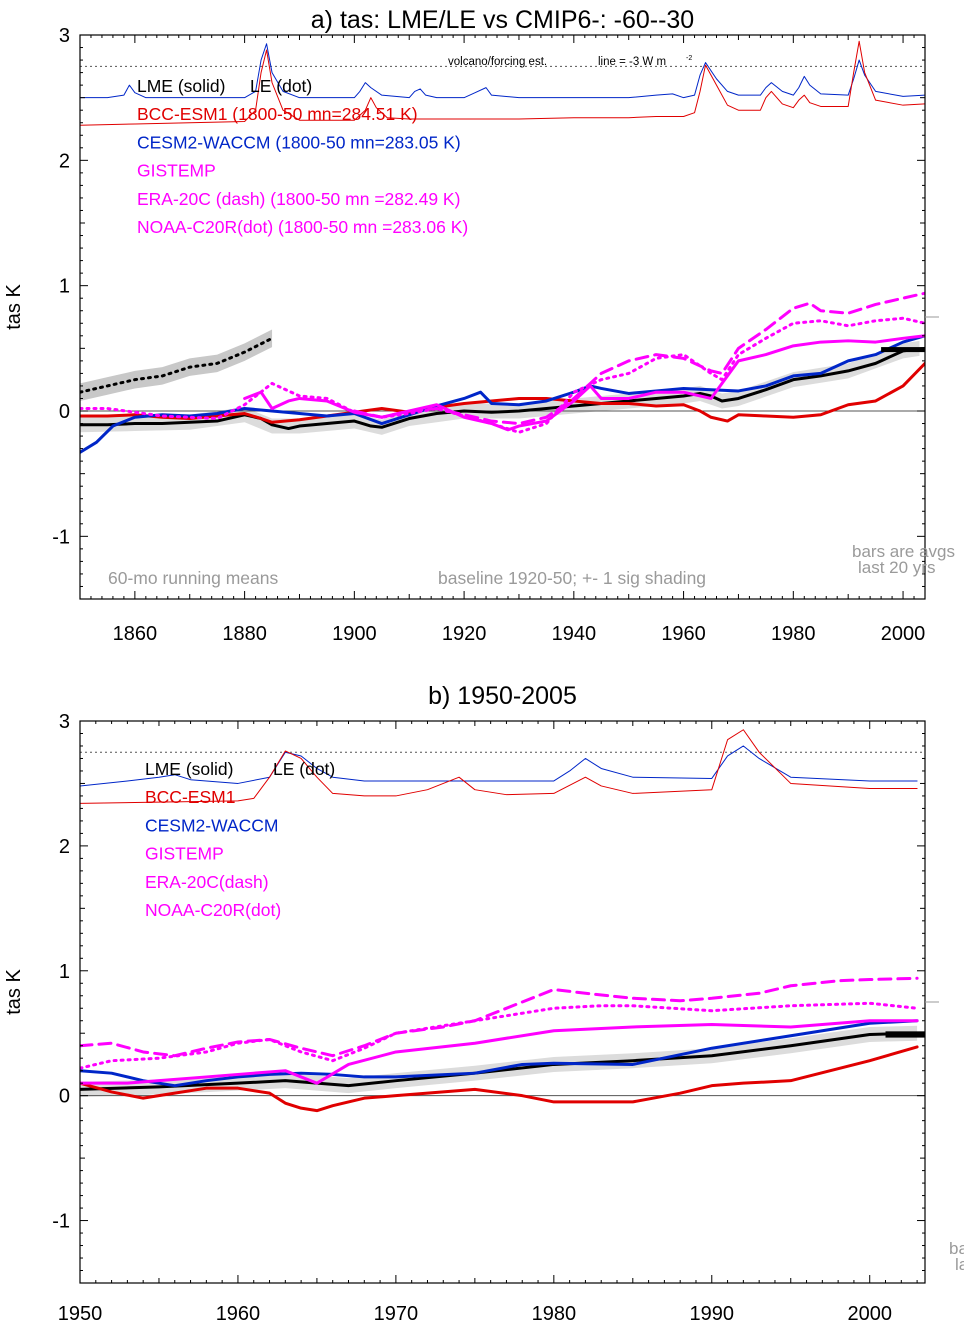 The width and height of the screenshot is (964, 1325). I want to click on chart-title: b) 1950-2005, so click(502, 696).